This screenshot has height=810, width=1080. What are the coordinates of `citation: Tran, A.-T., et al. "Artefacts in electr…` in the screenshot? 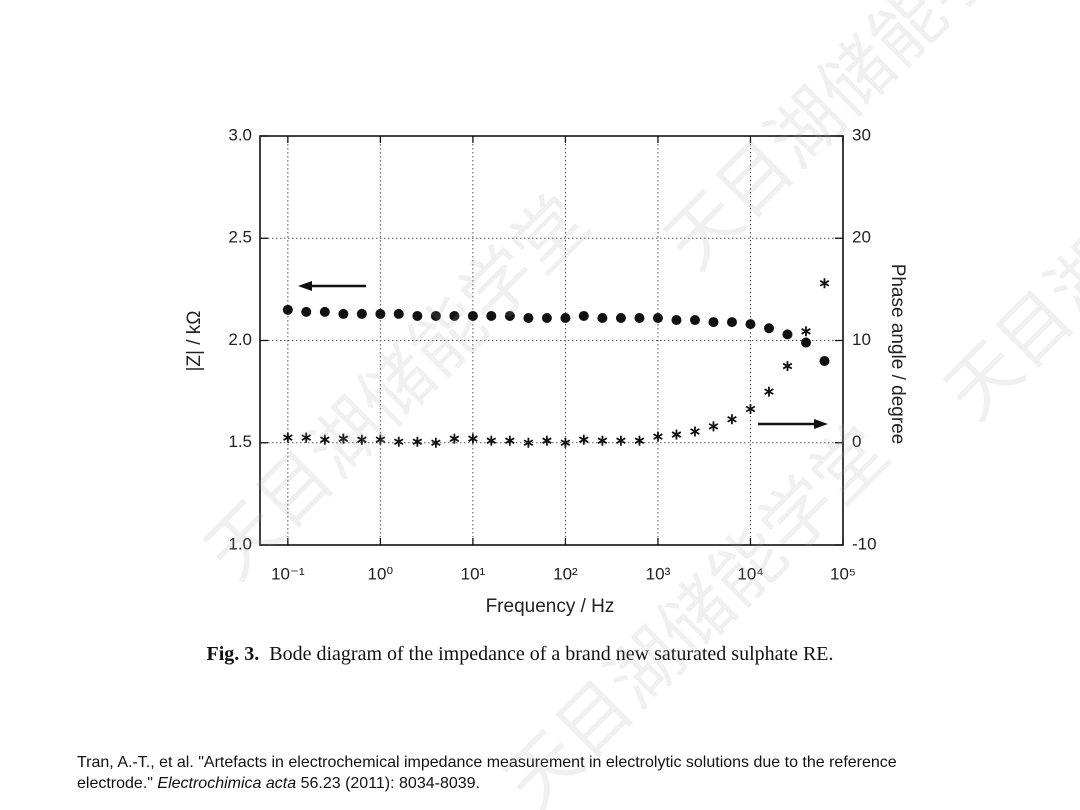 It's located at (487, 773).